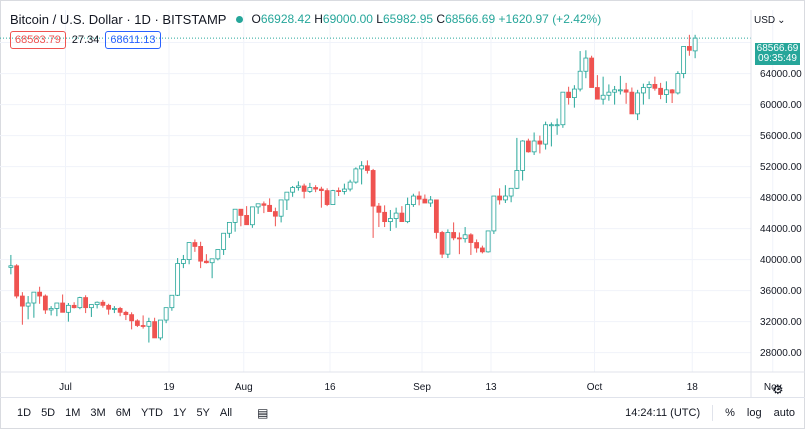  Describe the element at coordinates (203, 413) in the screenshot. I see `range-button-5y: 5Y` at that location.